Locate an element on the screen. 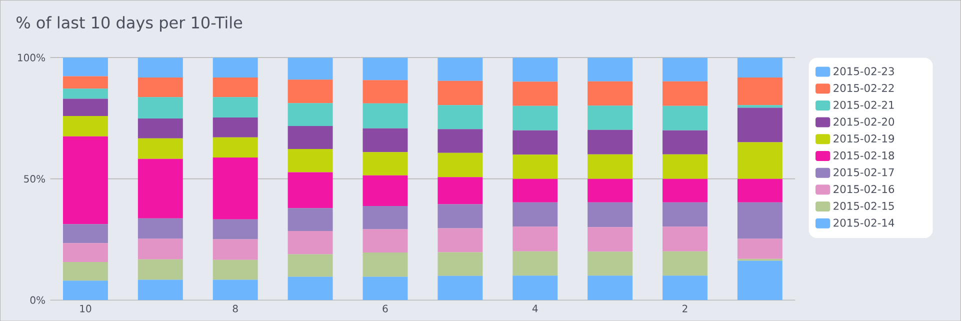 The image size is (961, 321). x-tick-label: 6 is located at coordinates (385, 308).